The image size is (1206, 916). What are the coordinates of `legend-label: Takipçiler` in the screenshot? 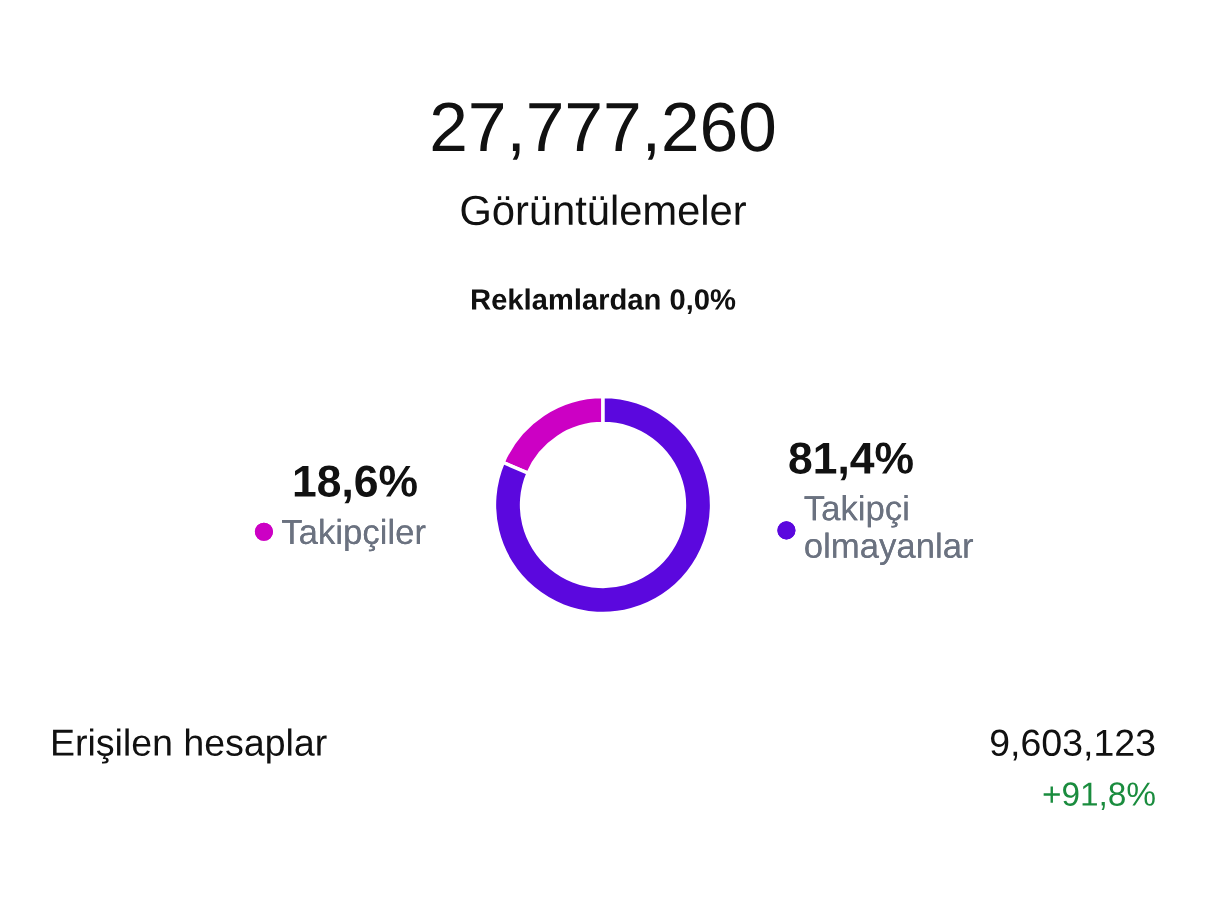 It's located at (354, 535).